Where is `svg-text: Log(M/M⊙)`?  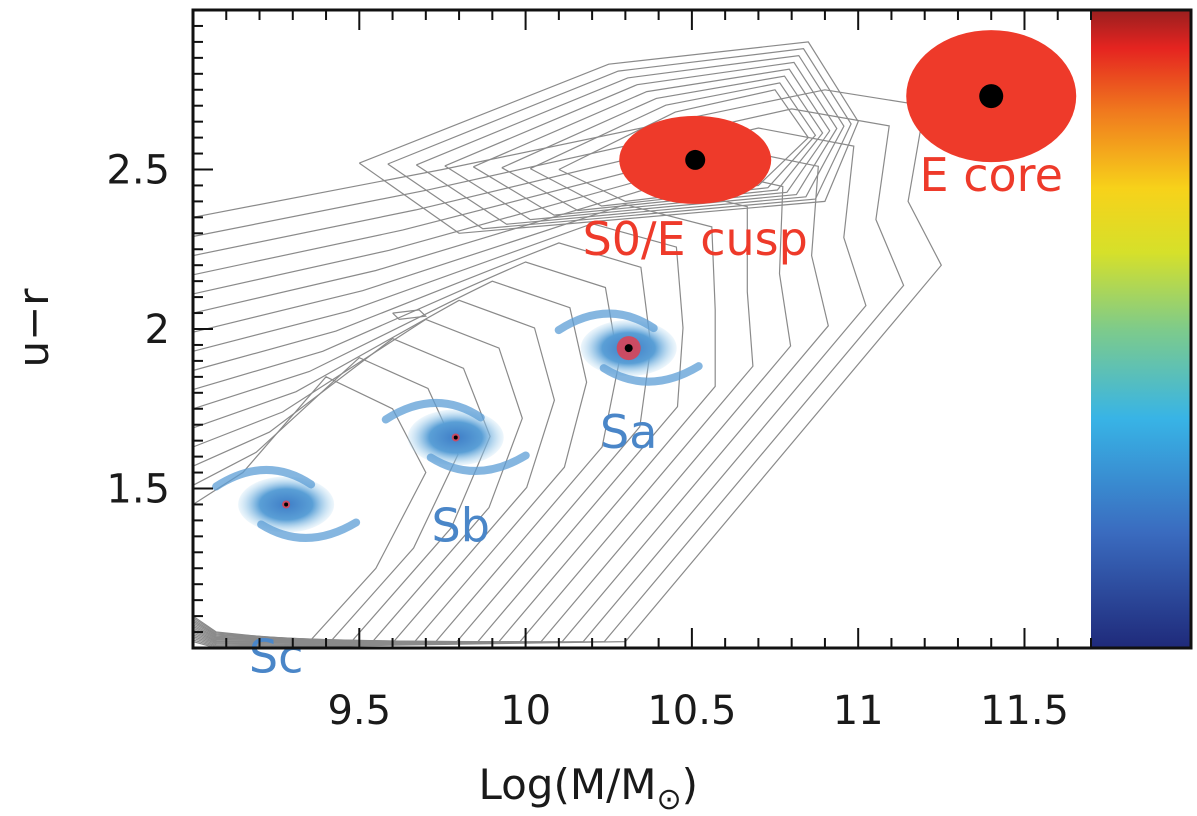
svg-text: Log(M/M⊙) is located at coordinates (588, 788).